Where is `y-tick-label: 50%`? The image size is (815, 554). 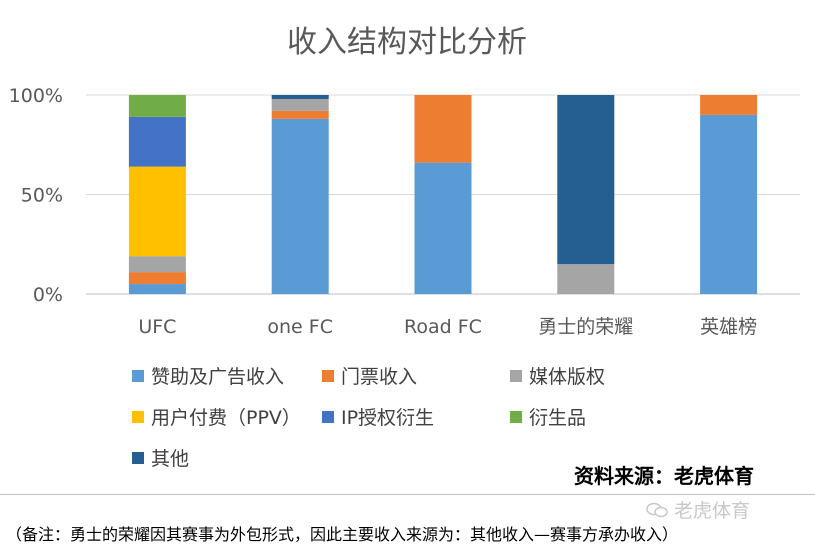 y-tick-label: 50% is located at coordinates (42, 196).